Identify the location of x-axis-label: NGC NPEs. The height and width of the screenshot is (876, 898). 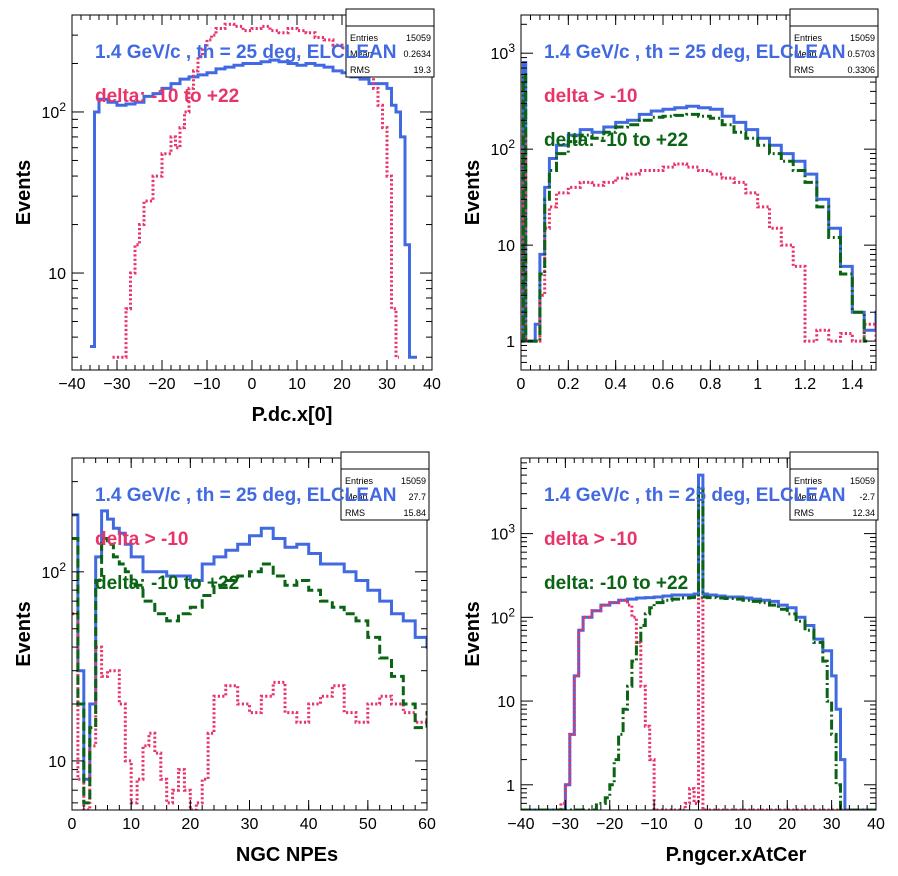
(287, 855).